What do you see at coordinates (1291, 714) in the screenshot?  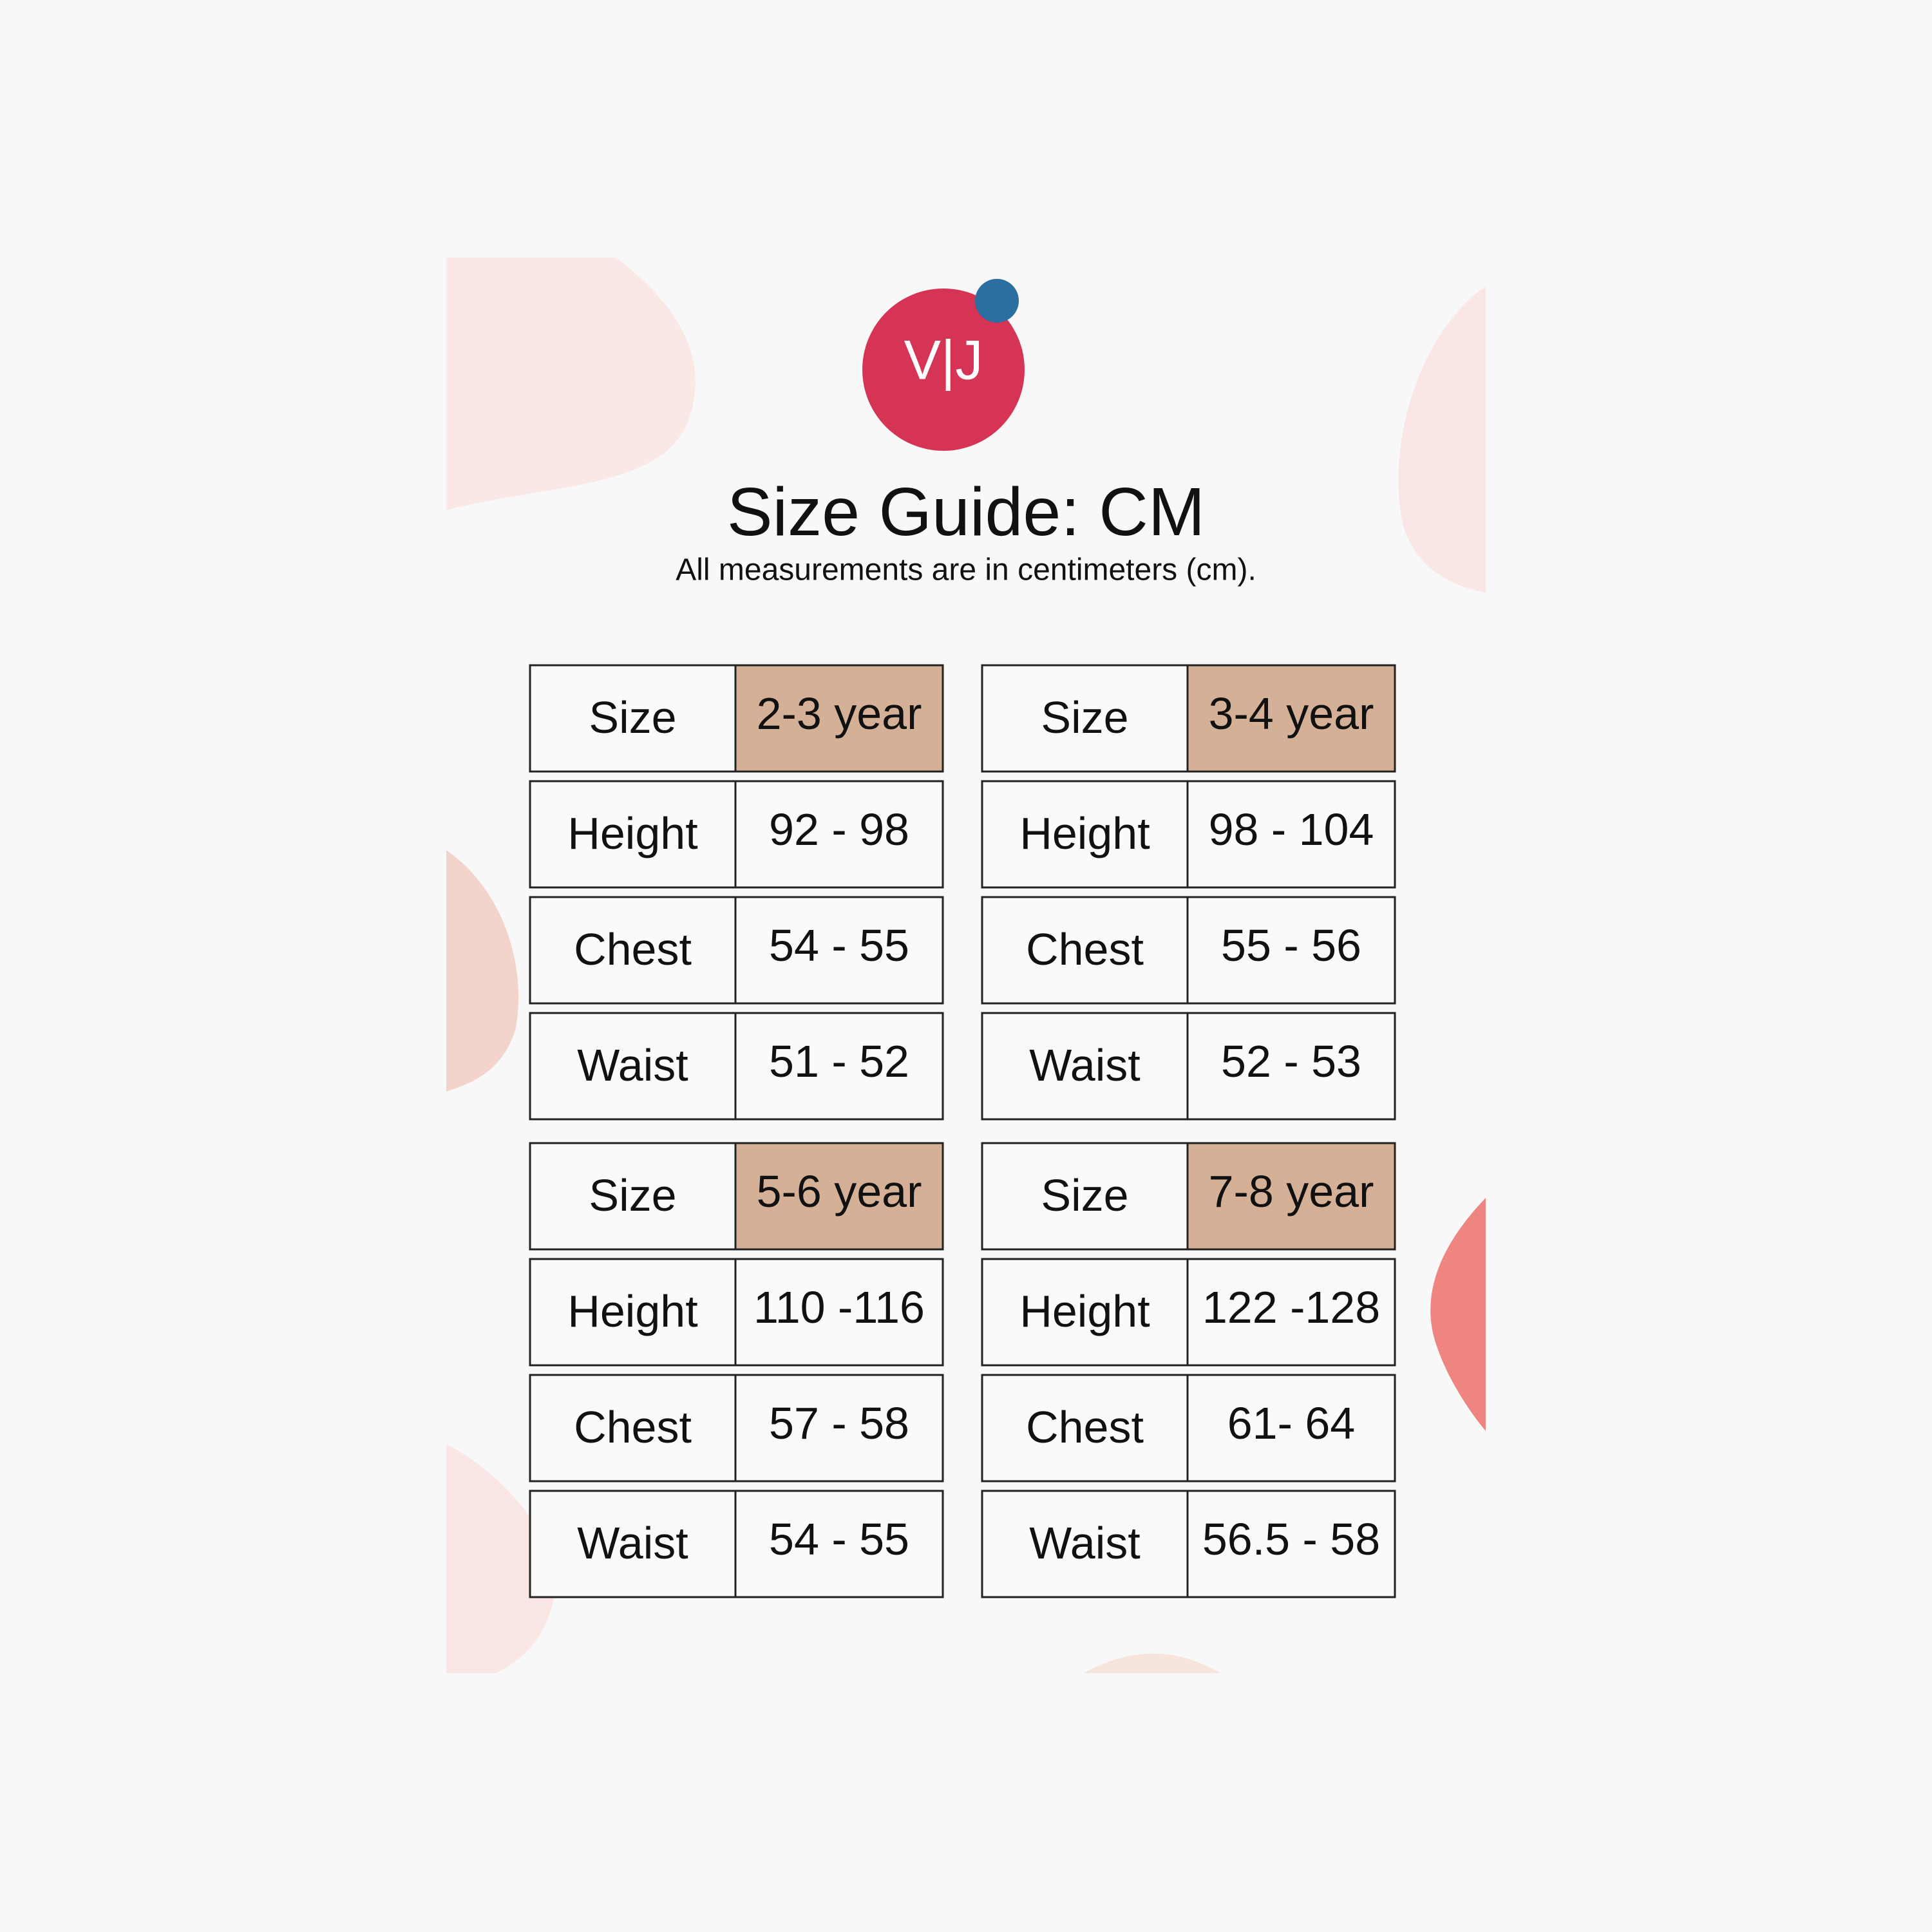 I see `row-value: 3-4 year` at bounding box center [1291, 714].